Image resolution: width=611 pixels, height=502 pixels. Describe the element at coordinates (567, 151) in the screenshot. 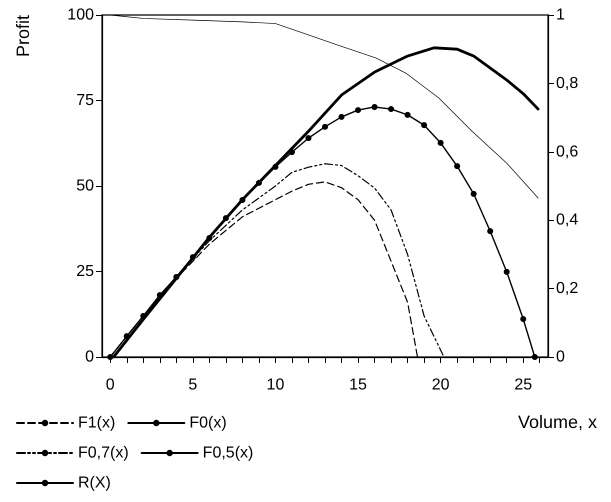

I see `y2-tick-label: 0,6` at that location.